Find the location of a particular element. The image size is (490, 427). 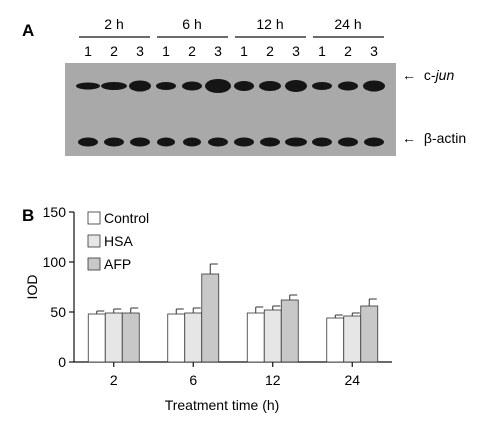

legend-label: AFP is located at coordinates (117, 264).